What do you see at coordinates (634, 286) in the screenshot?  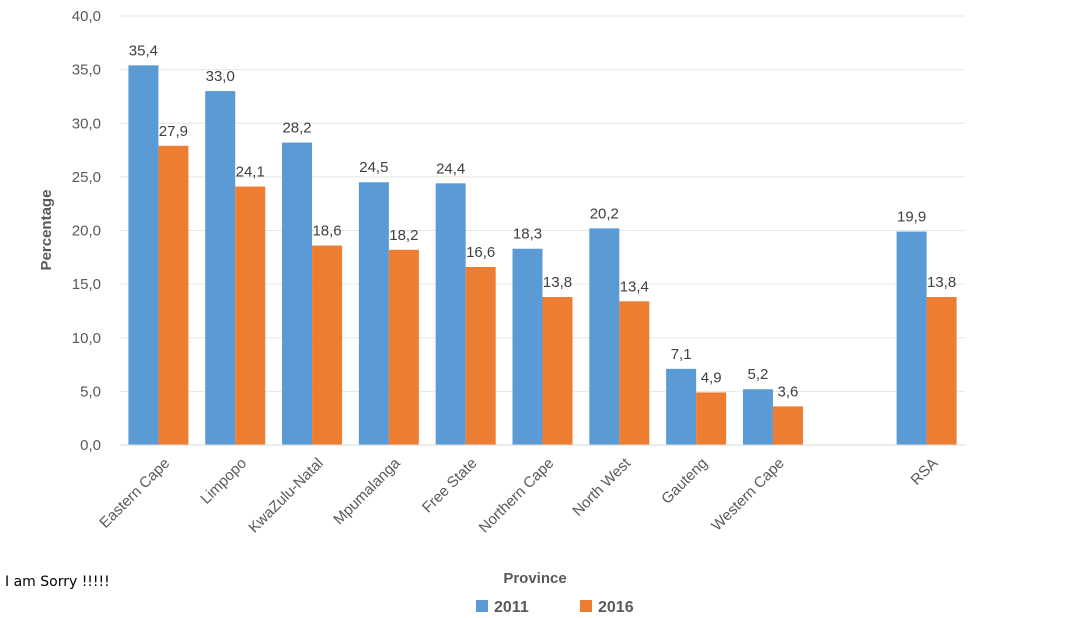 I see `data-label-2016: 13,4` at bounding box center [634, 286].